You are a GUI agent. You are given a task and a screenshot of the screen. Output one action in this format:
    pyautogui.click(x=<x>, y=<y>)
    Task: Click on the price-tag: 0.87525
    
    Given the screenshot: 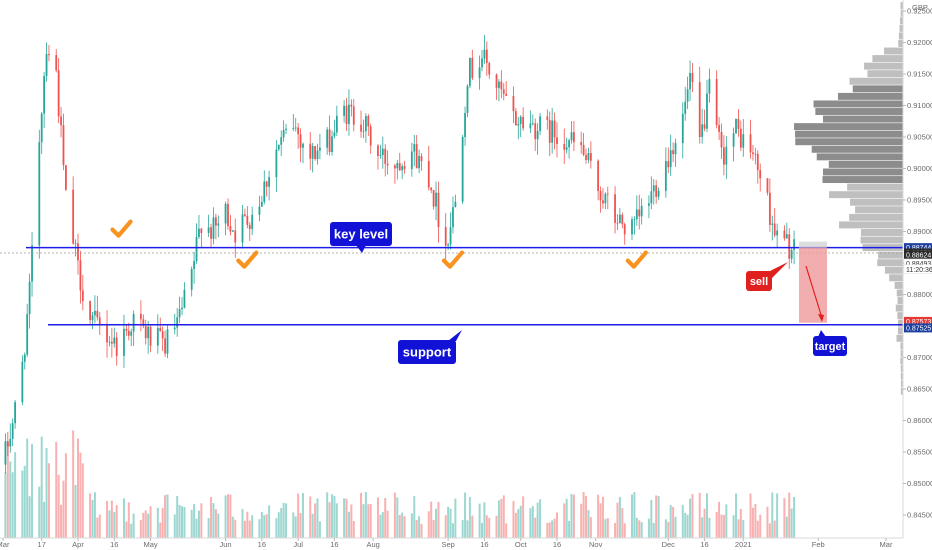 What is the action you would take?
    pyautogui.click(x=918, y=328)
    